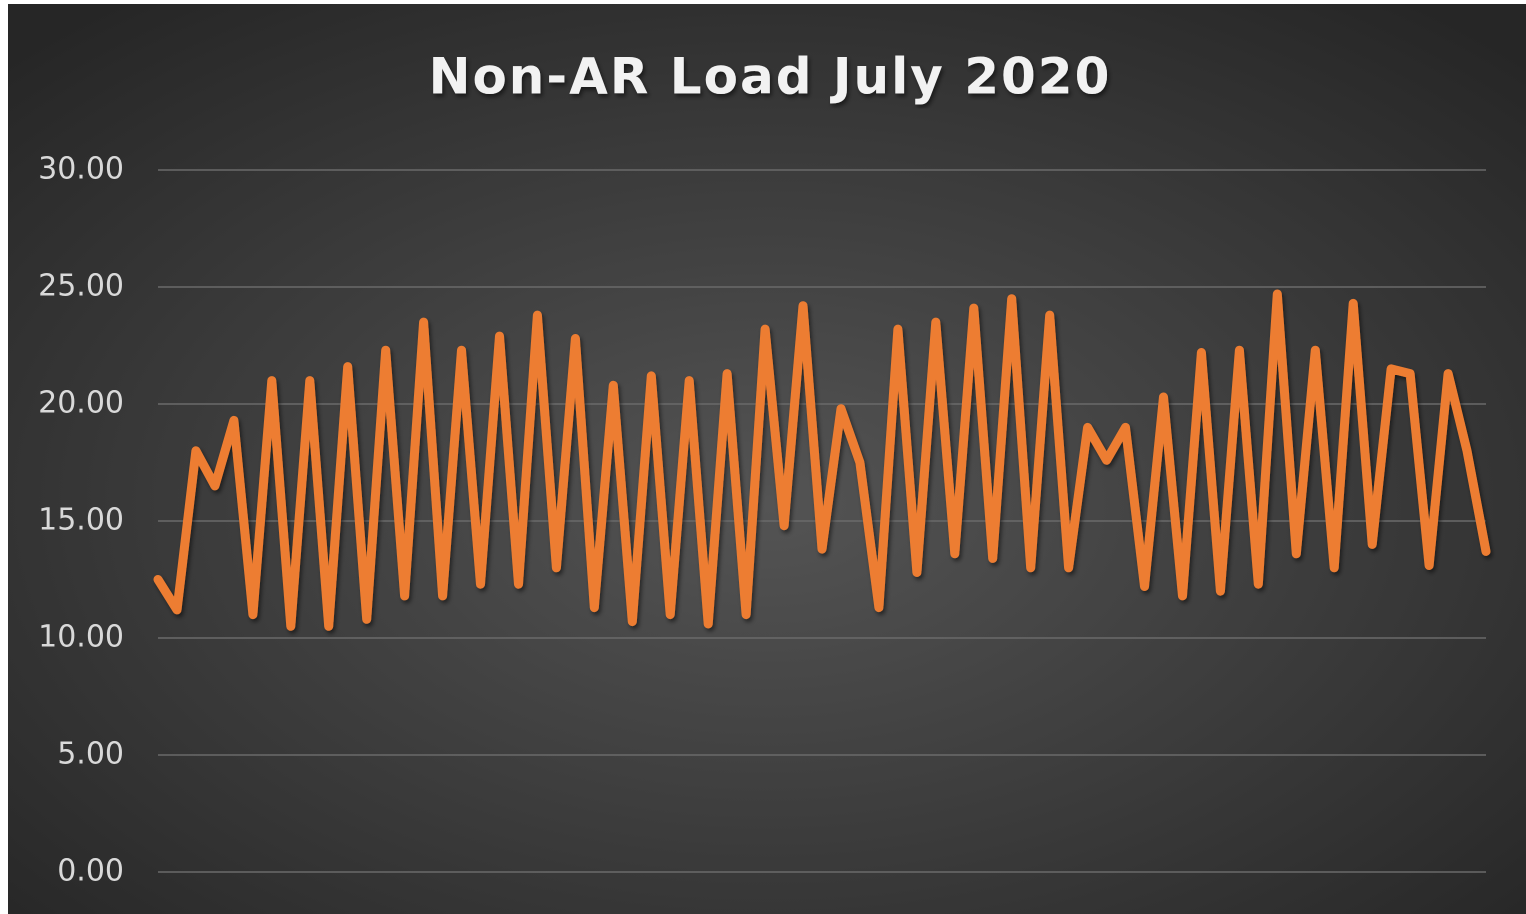 This screenshot has width=1526, height=914. Describe the element at coordinates (90, 871) in the screenshot. I see `y-tick-label: 0.00` at that location.